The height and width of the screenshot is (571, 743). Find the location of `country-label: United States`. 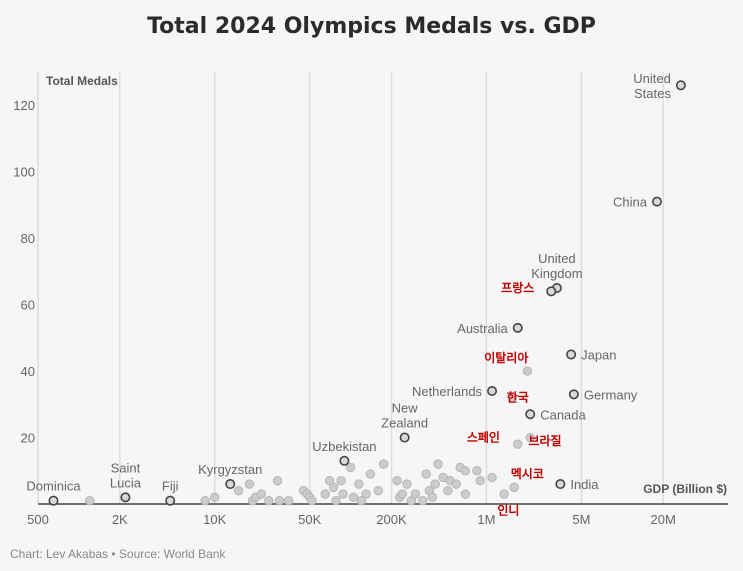

country-label: United States is located at coordinates (652, 86).